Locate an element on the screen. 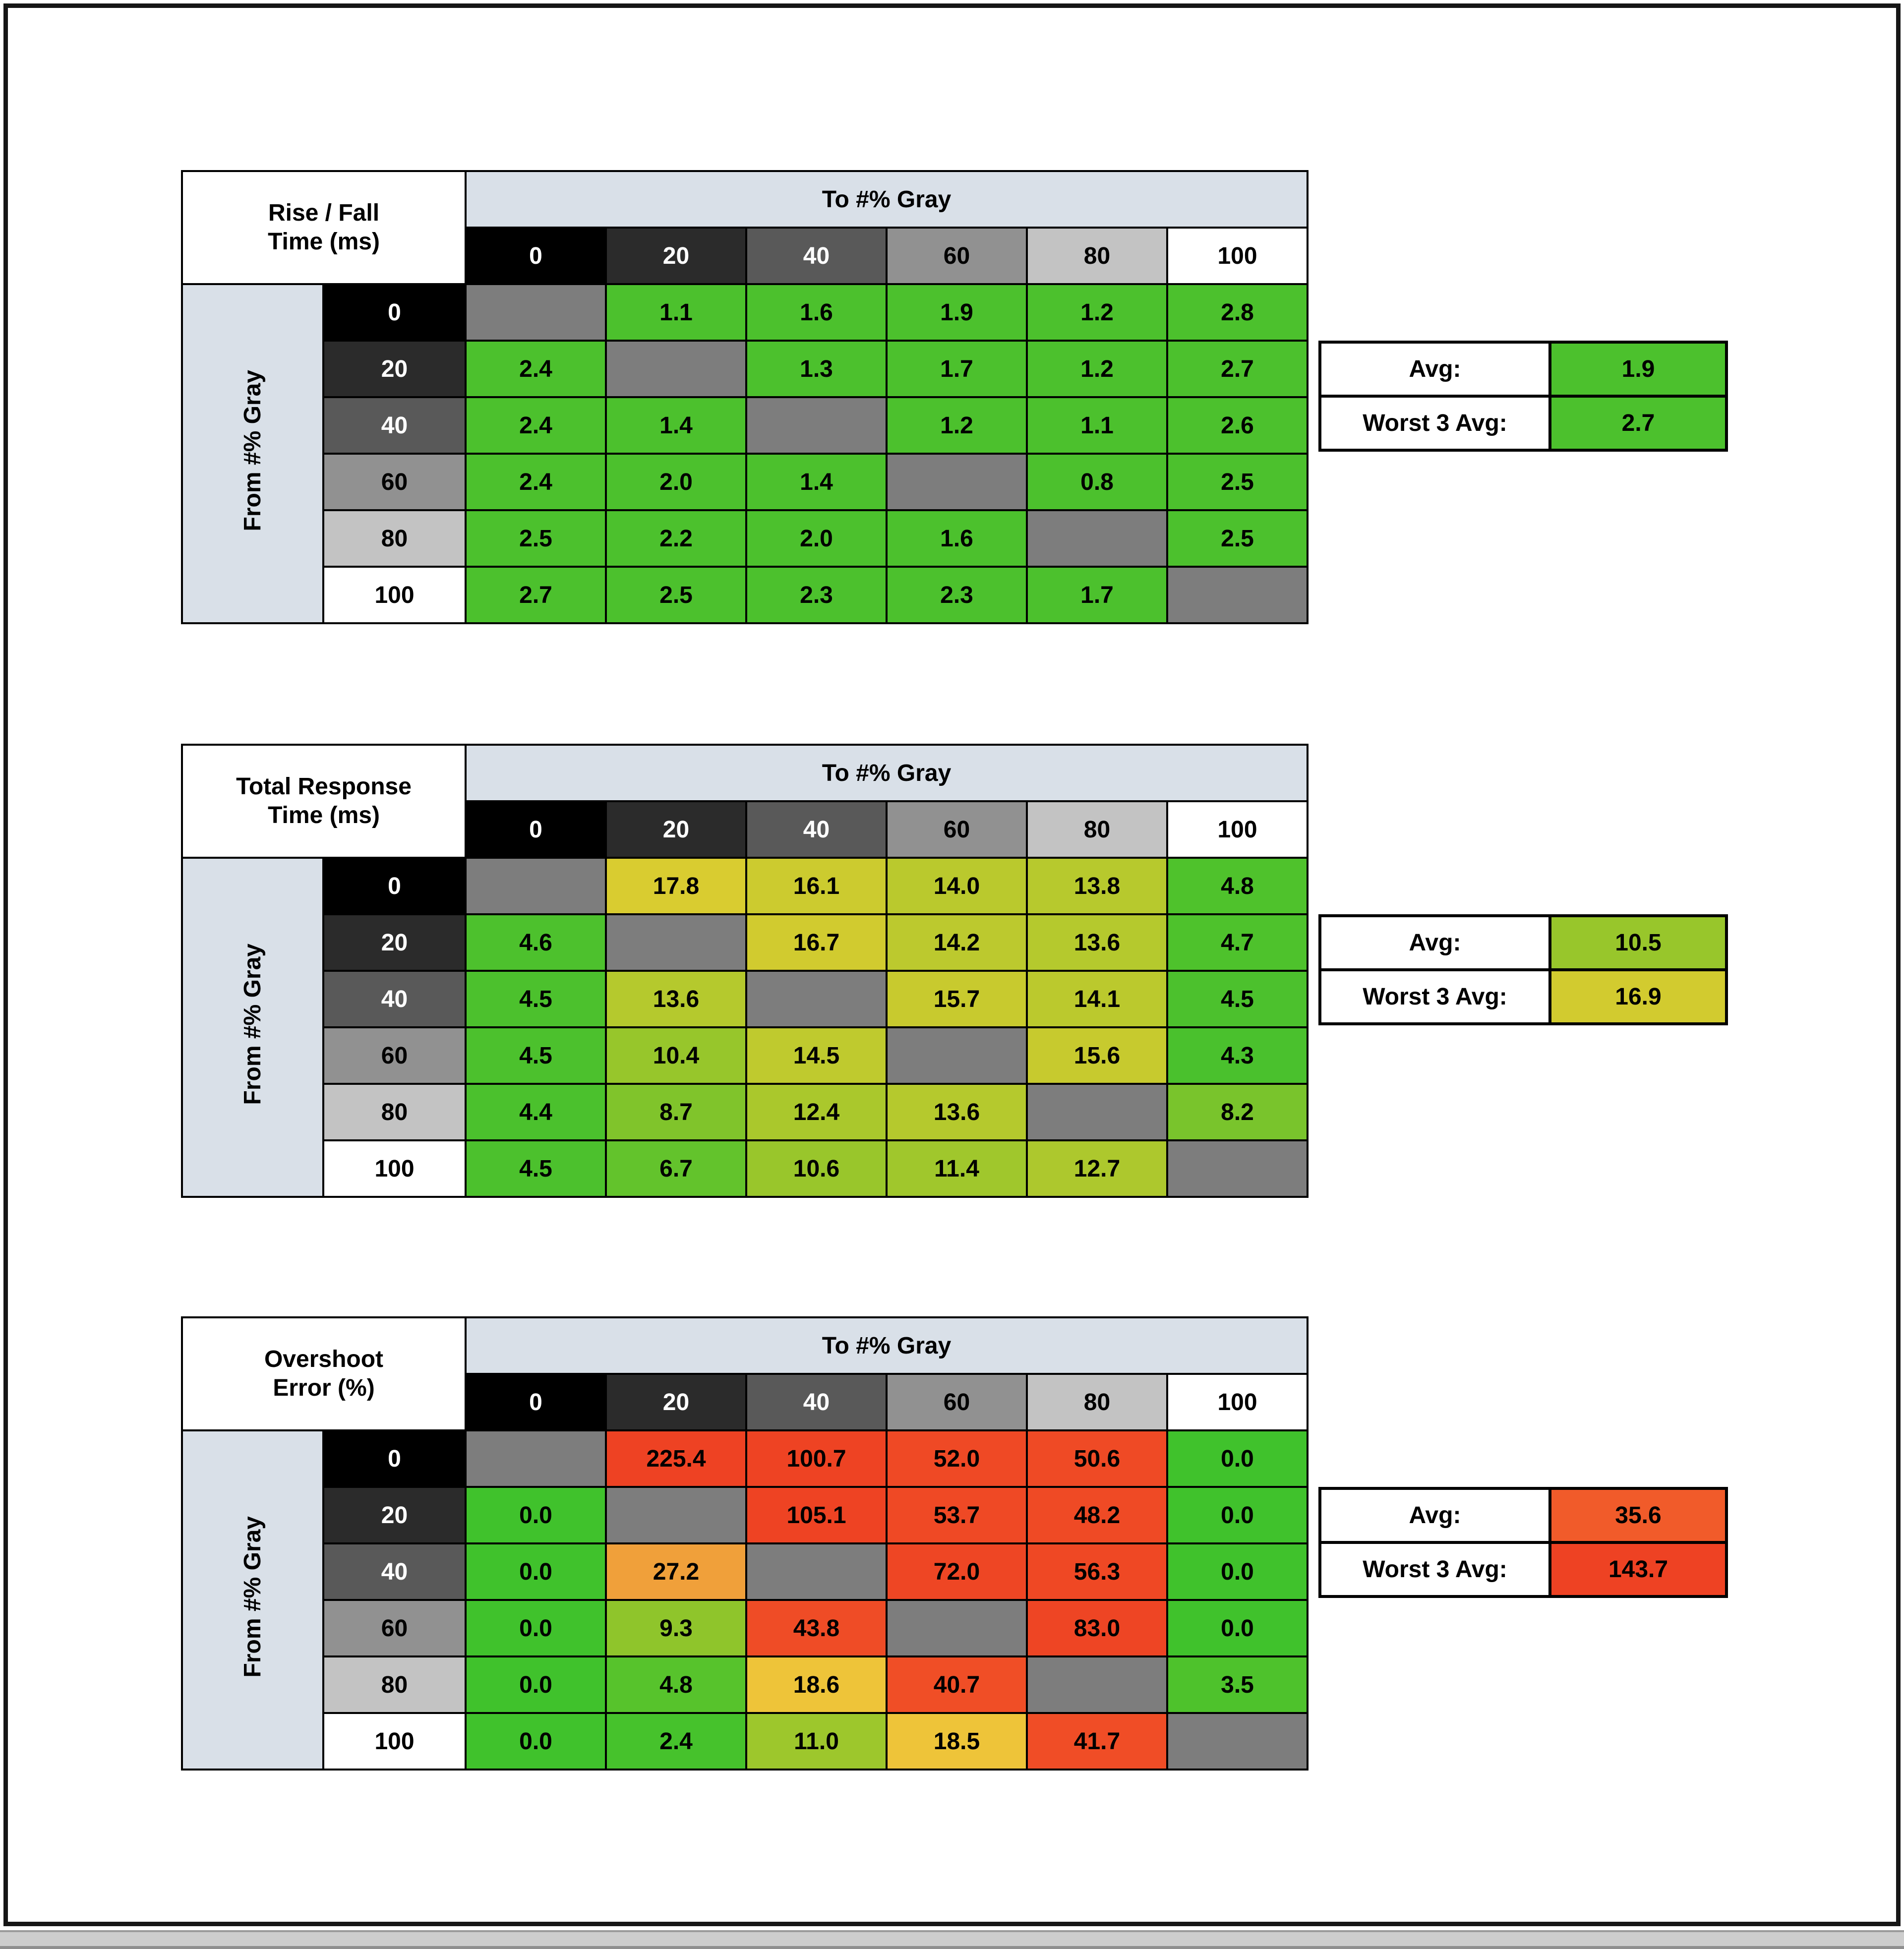 Image resolution: width=1904 pixels, height=1949 pixels. rise-fall-avg-panel: Avg: 1.9 Worst 3 Avg: 2.7 is located at coordinates (1524, 396).